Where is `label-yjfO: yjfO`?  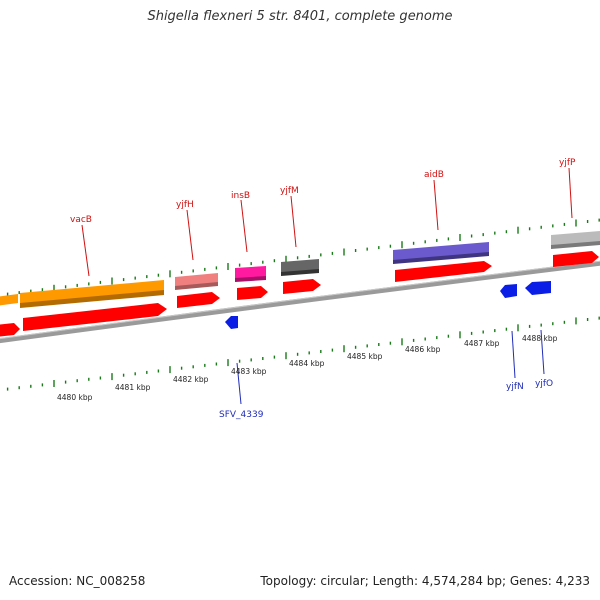
label-yjfO: yjfO is located at coordinates (544, 384).